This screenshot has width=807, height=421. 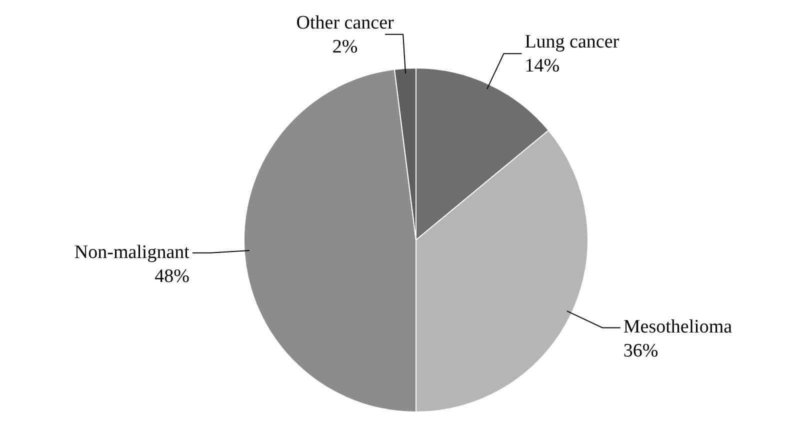 I want to click on data-label: 2%, so click(x=345, y=47).